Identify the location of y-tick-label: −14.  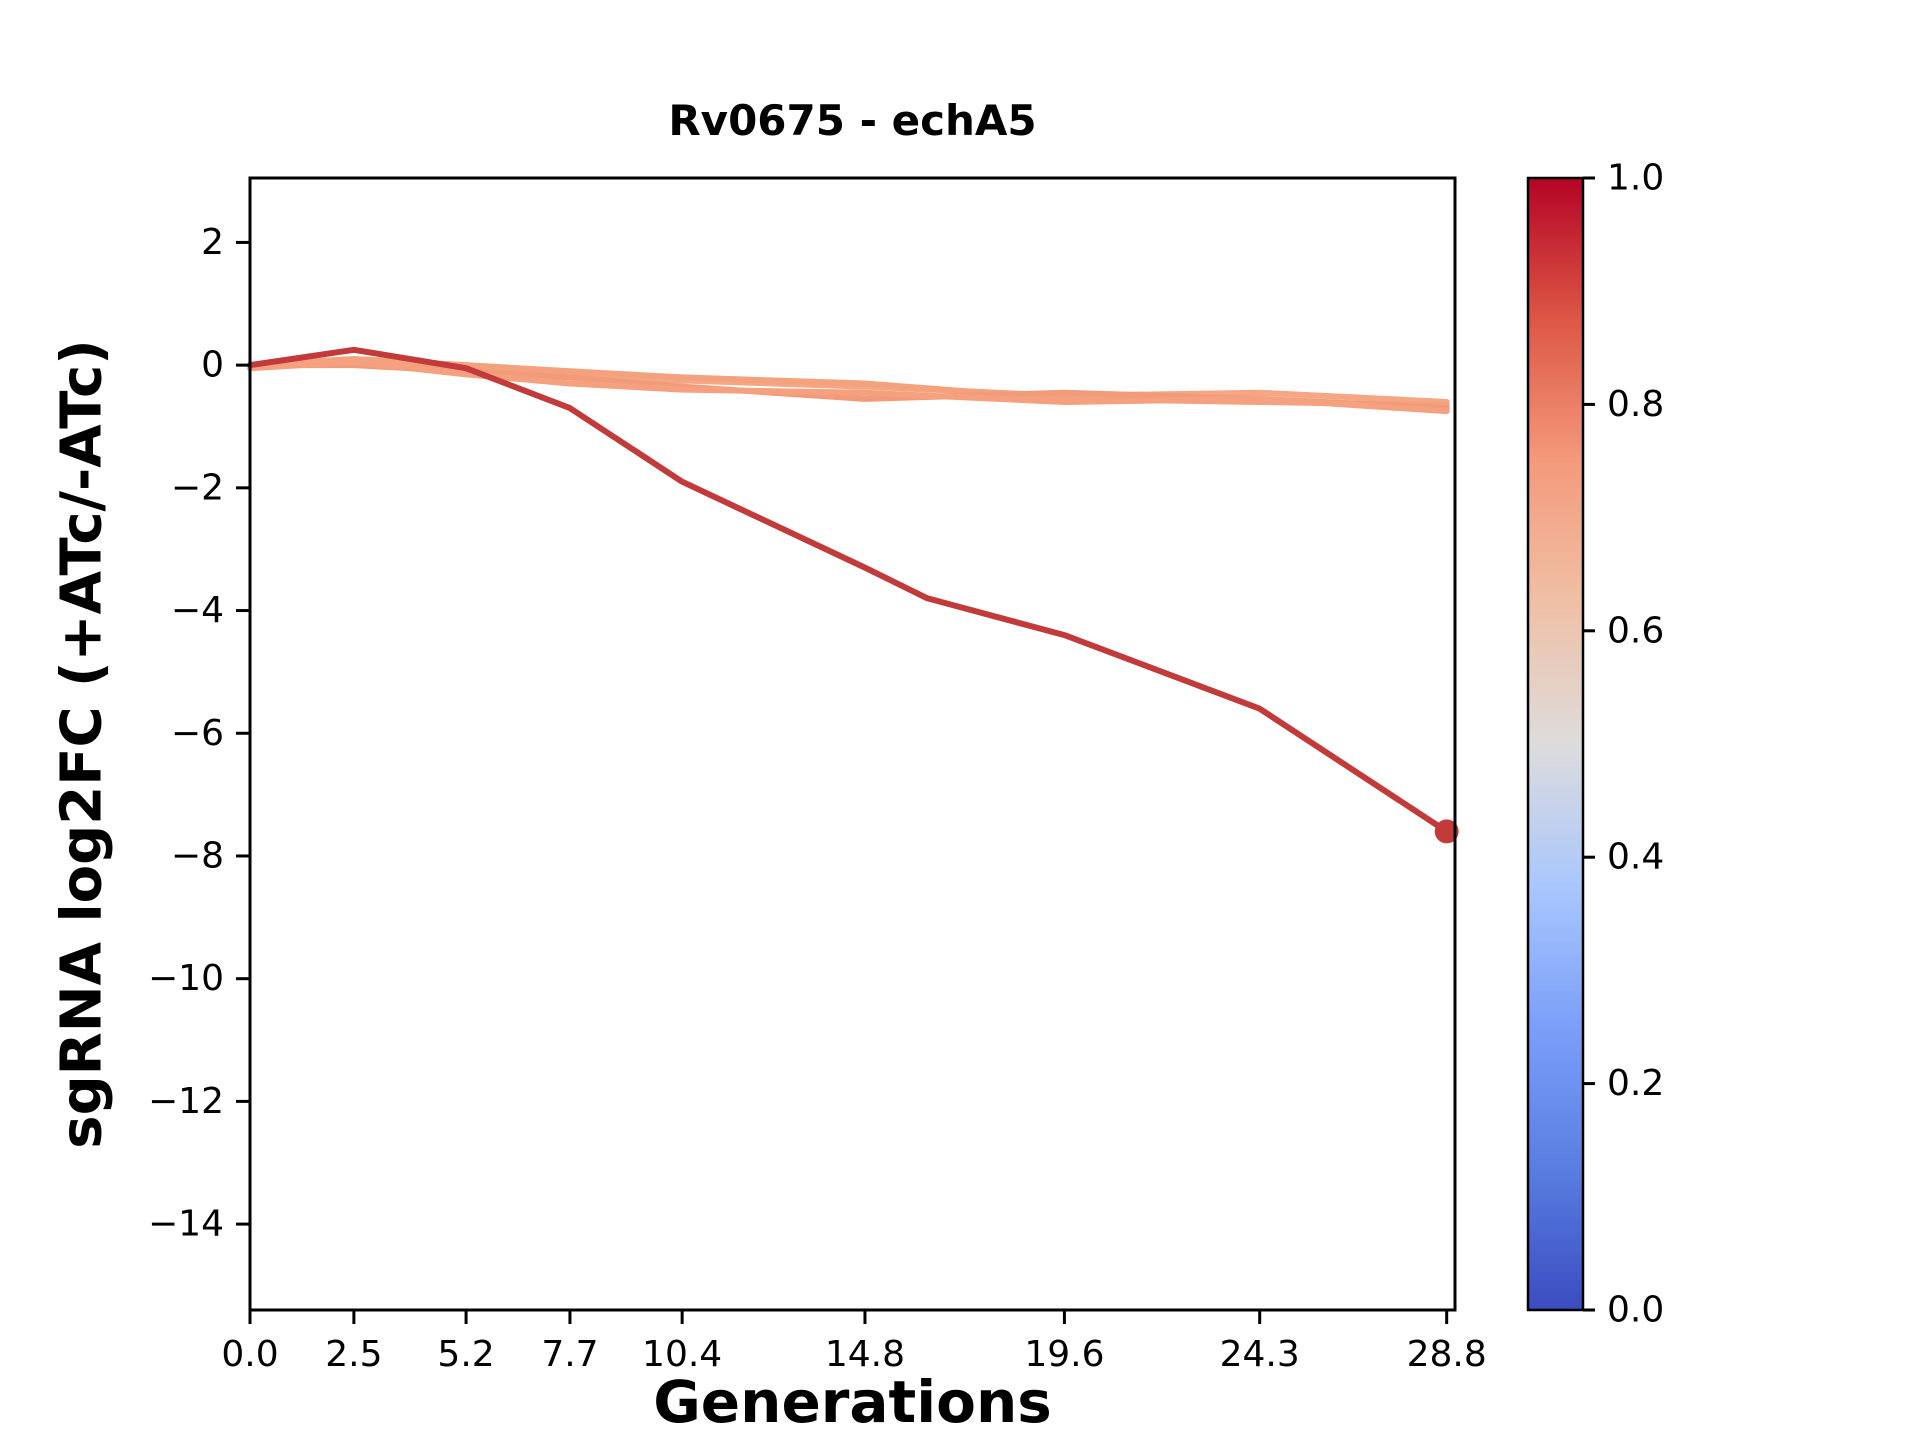
(186, 1224).